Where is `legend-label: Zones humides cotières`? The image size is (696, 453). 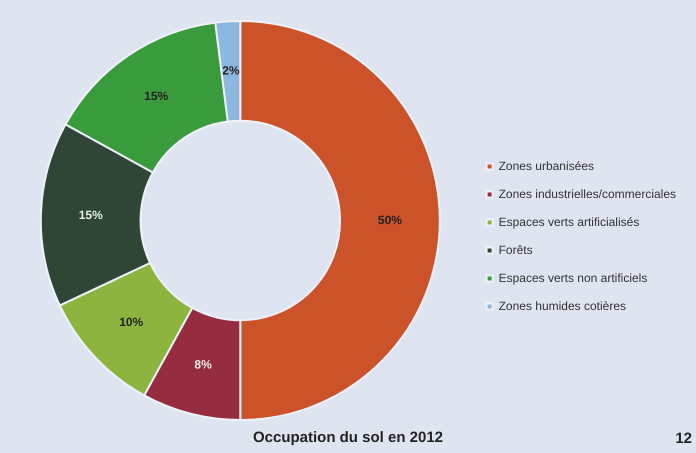 legend-label: Zones humides cotières is located at coordinates (562, 305).